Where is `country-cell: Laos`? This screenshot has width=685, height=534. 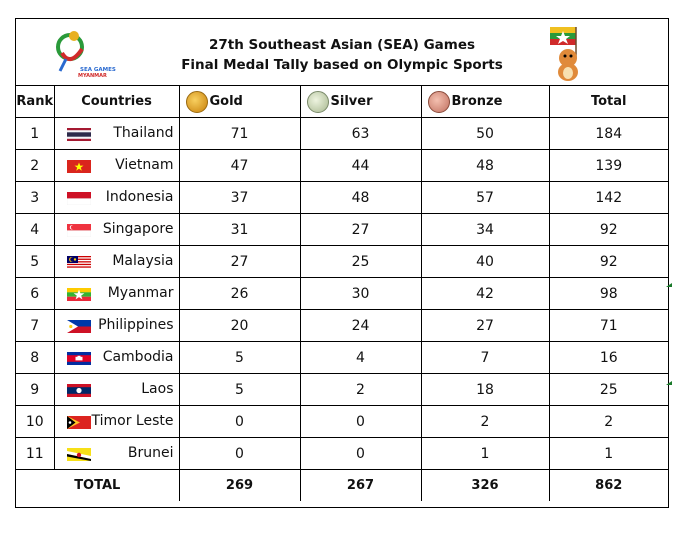 country-cell: Laos is located at coordinates (116, 389).